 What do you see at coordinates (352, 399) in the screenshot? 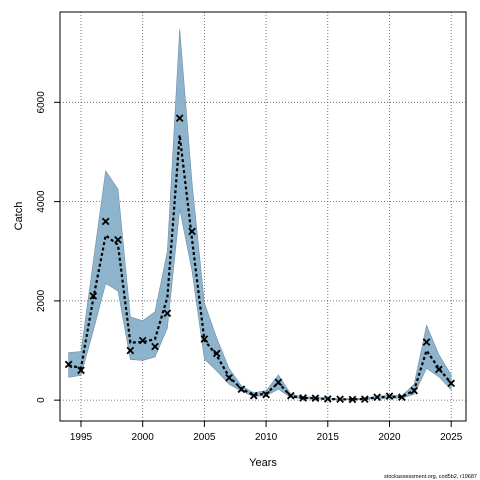
I see `catch-marker-2017` at bounding box center [352, 399].